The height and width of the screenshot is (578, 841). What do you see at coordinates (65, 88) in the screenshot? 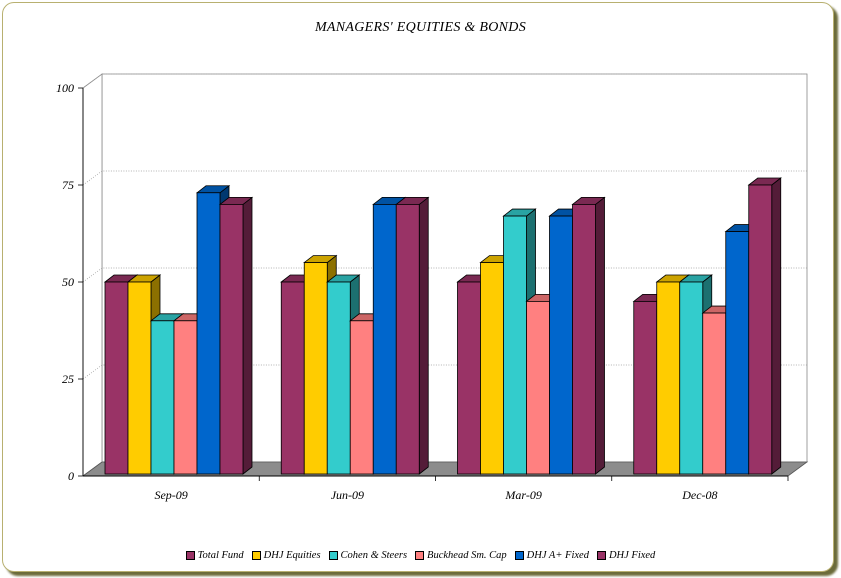
I see `y-tick-label: 100` at bounding box center [65, 88].